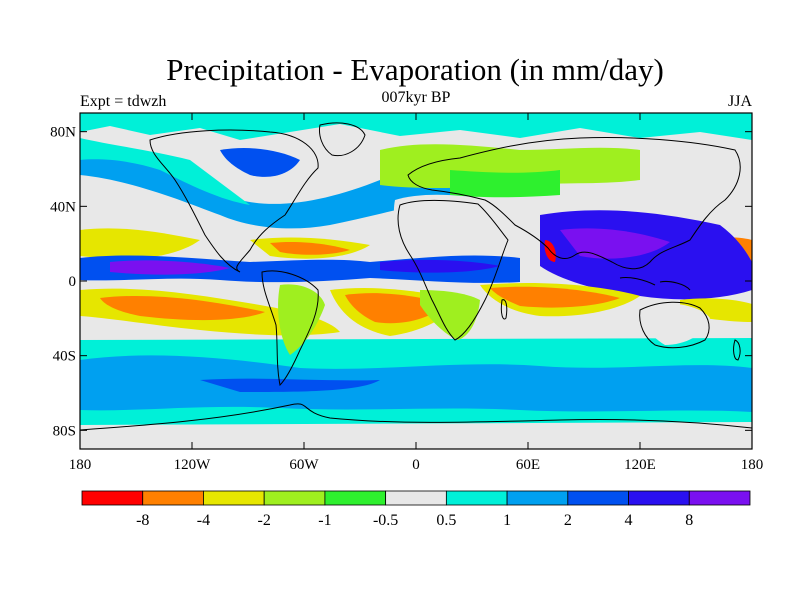 This screenshot has width=800, height=600. What do you see at coordinates (260, 162) in the screenshot?
I see `field-canada-wet` at bounding box center [260, 162].